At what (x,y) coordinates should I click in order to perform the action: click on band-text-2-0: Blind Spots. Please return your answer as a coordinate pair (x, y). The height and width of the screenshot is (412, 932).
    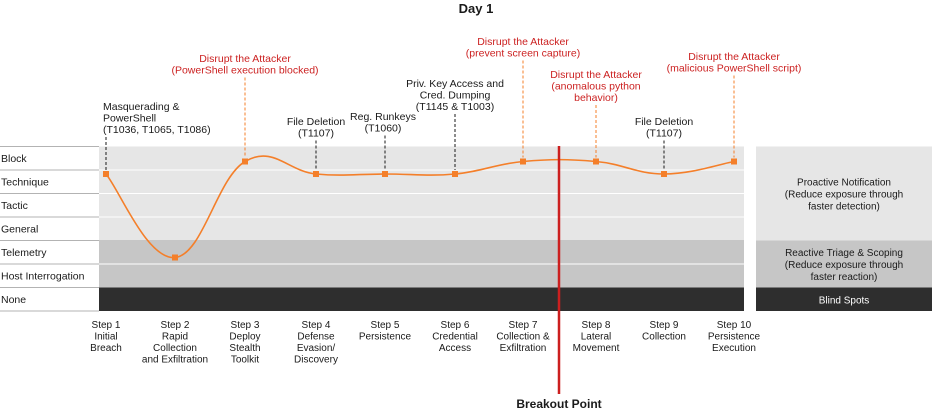
    Looking at the image, I should click on (844, 300).